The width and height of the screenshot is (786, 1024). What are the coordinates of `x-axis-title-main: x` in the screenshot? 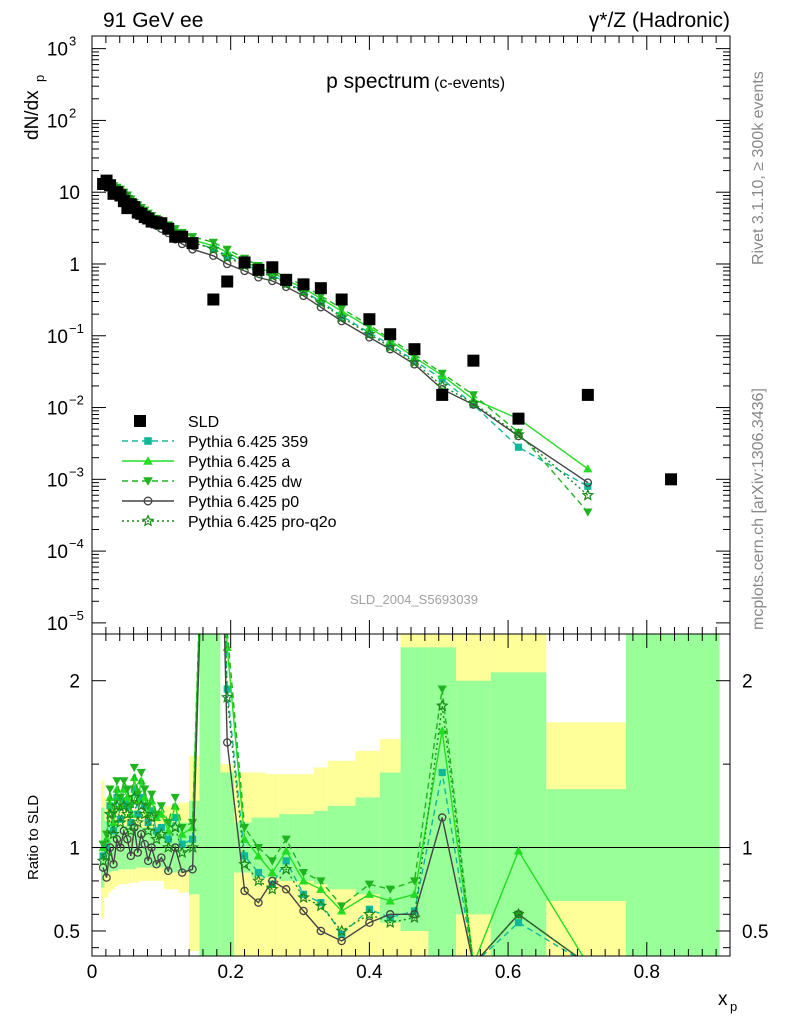 It's located at (723, 999).